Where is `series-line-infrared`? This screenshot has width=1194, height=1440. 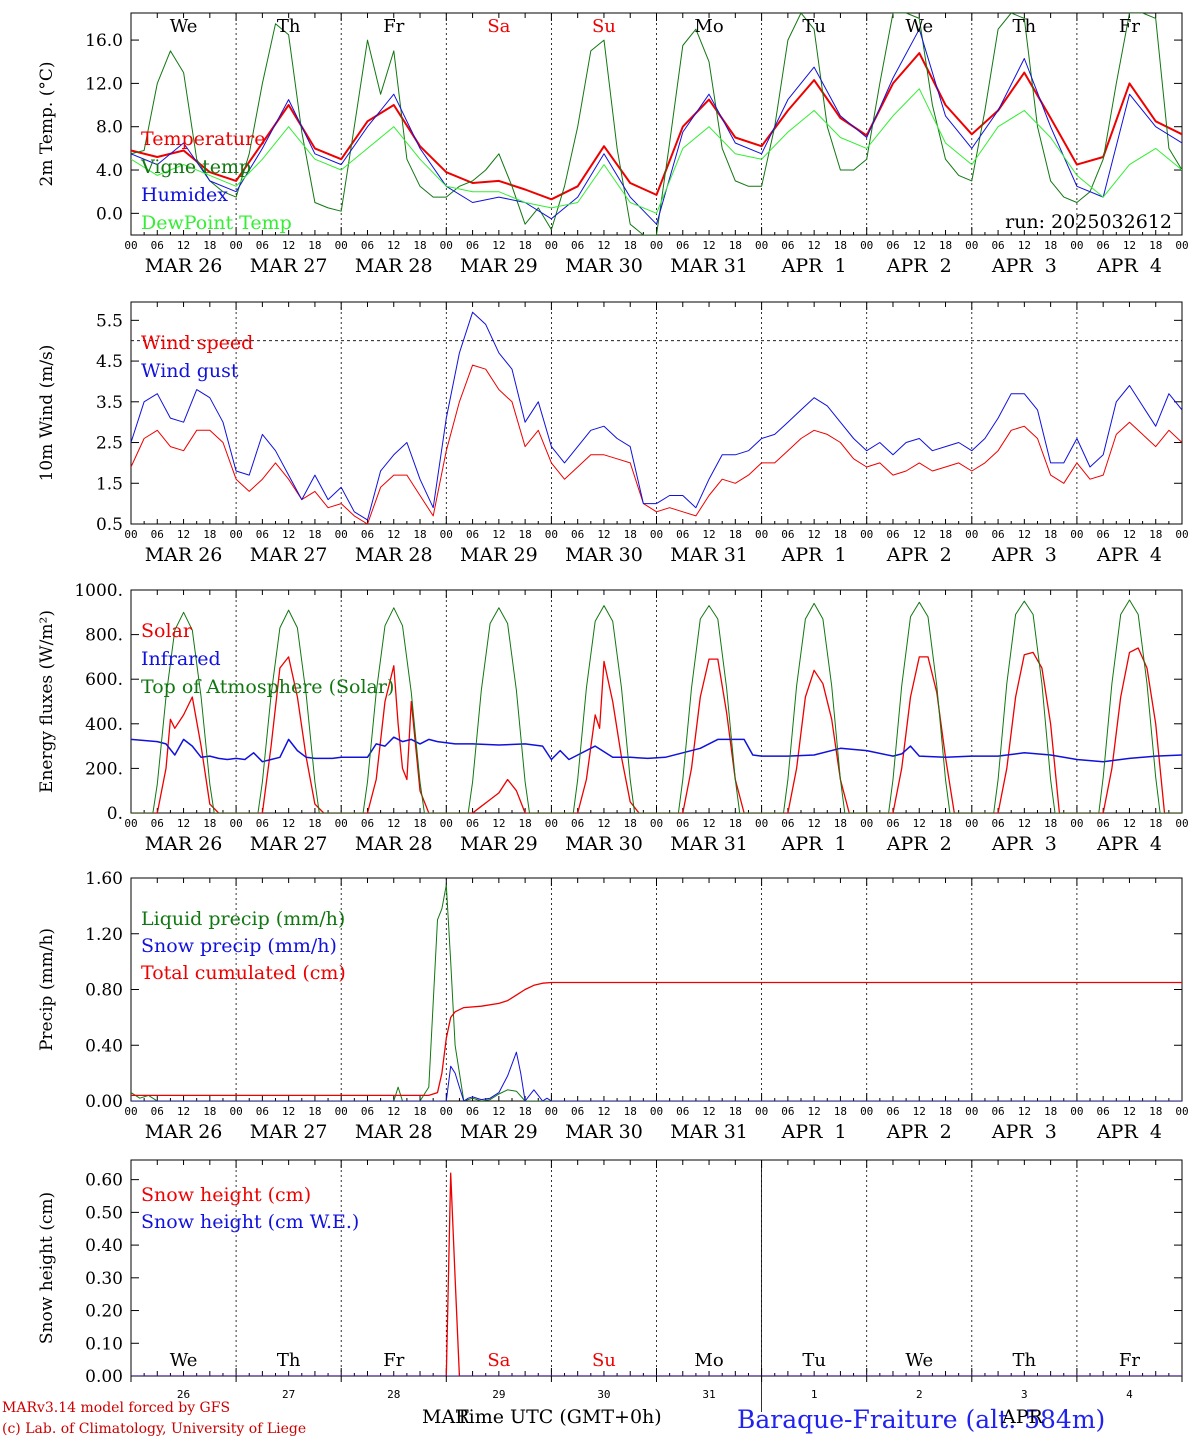 series-line-infrared is located at coordinates (656, 749).